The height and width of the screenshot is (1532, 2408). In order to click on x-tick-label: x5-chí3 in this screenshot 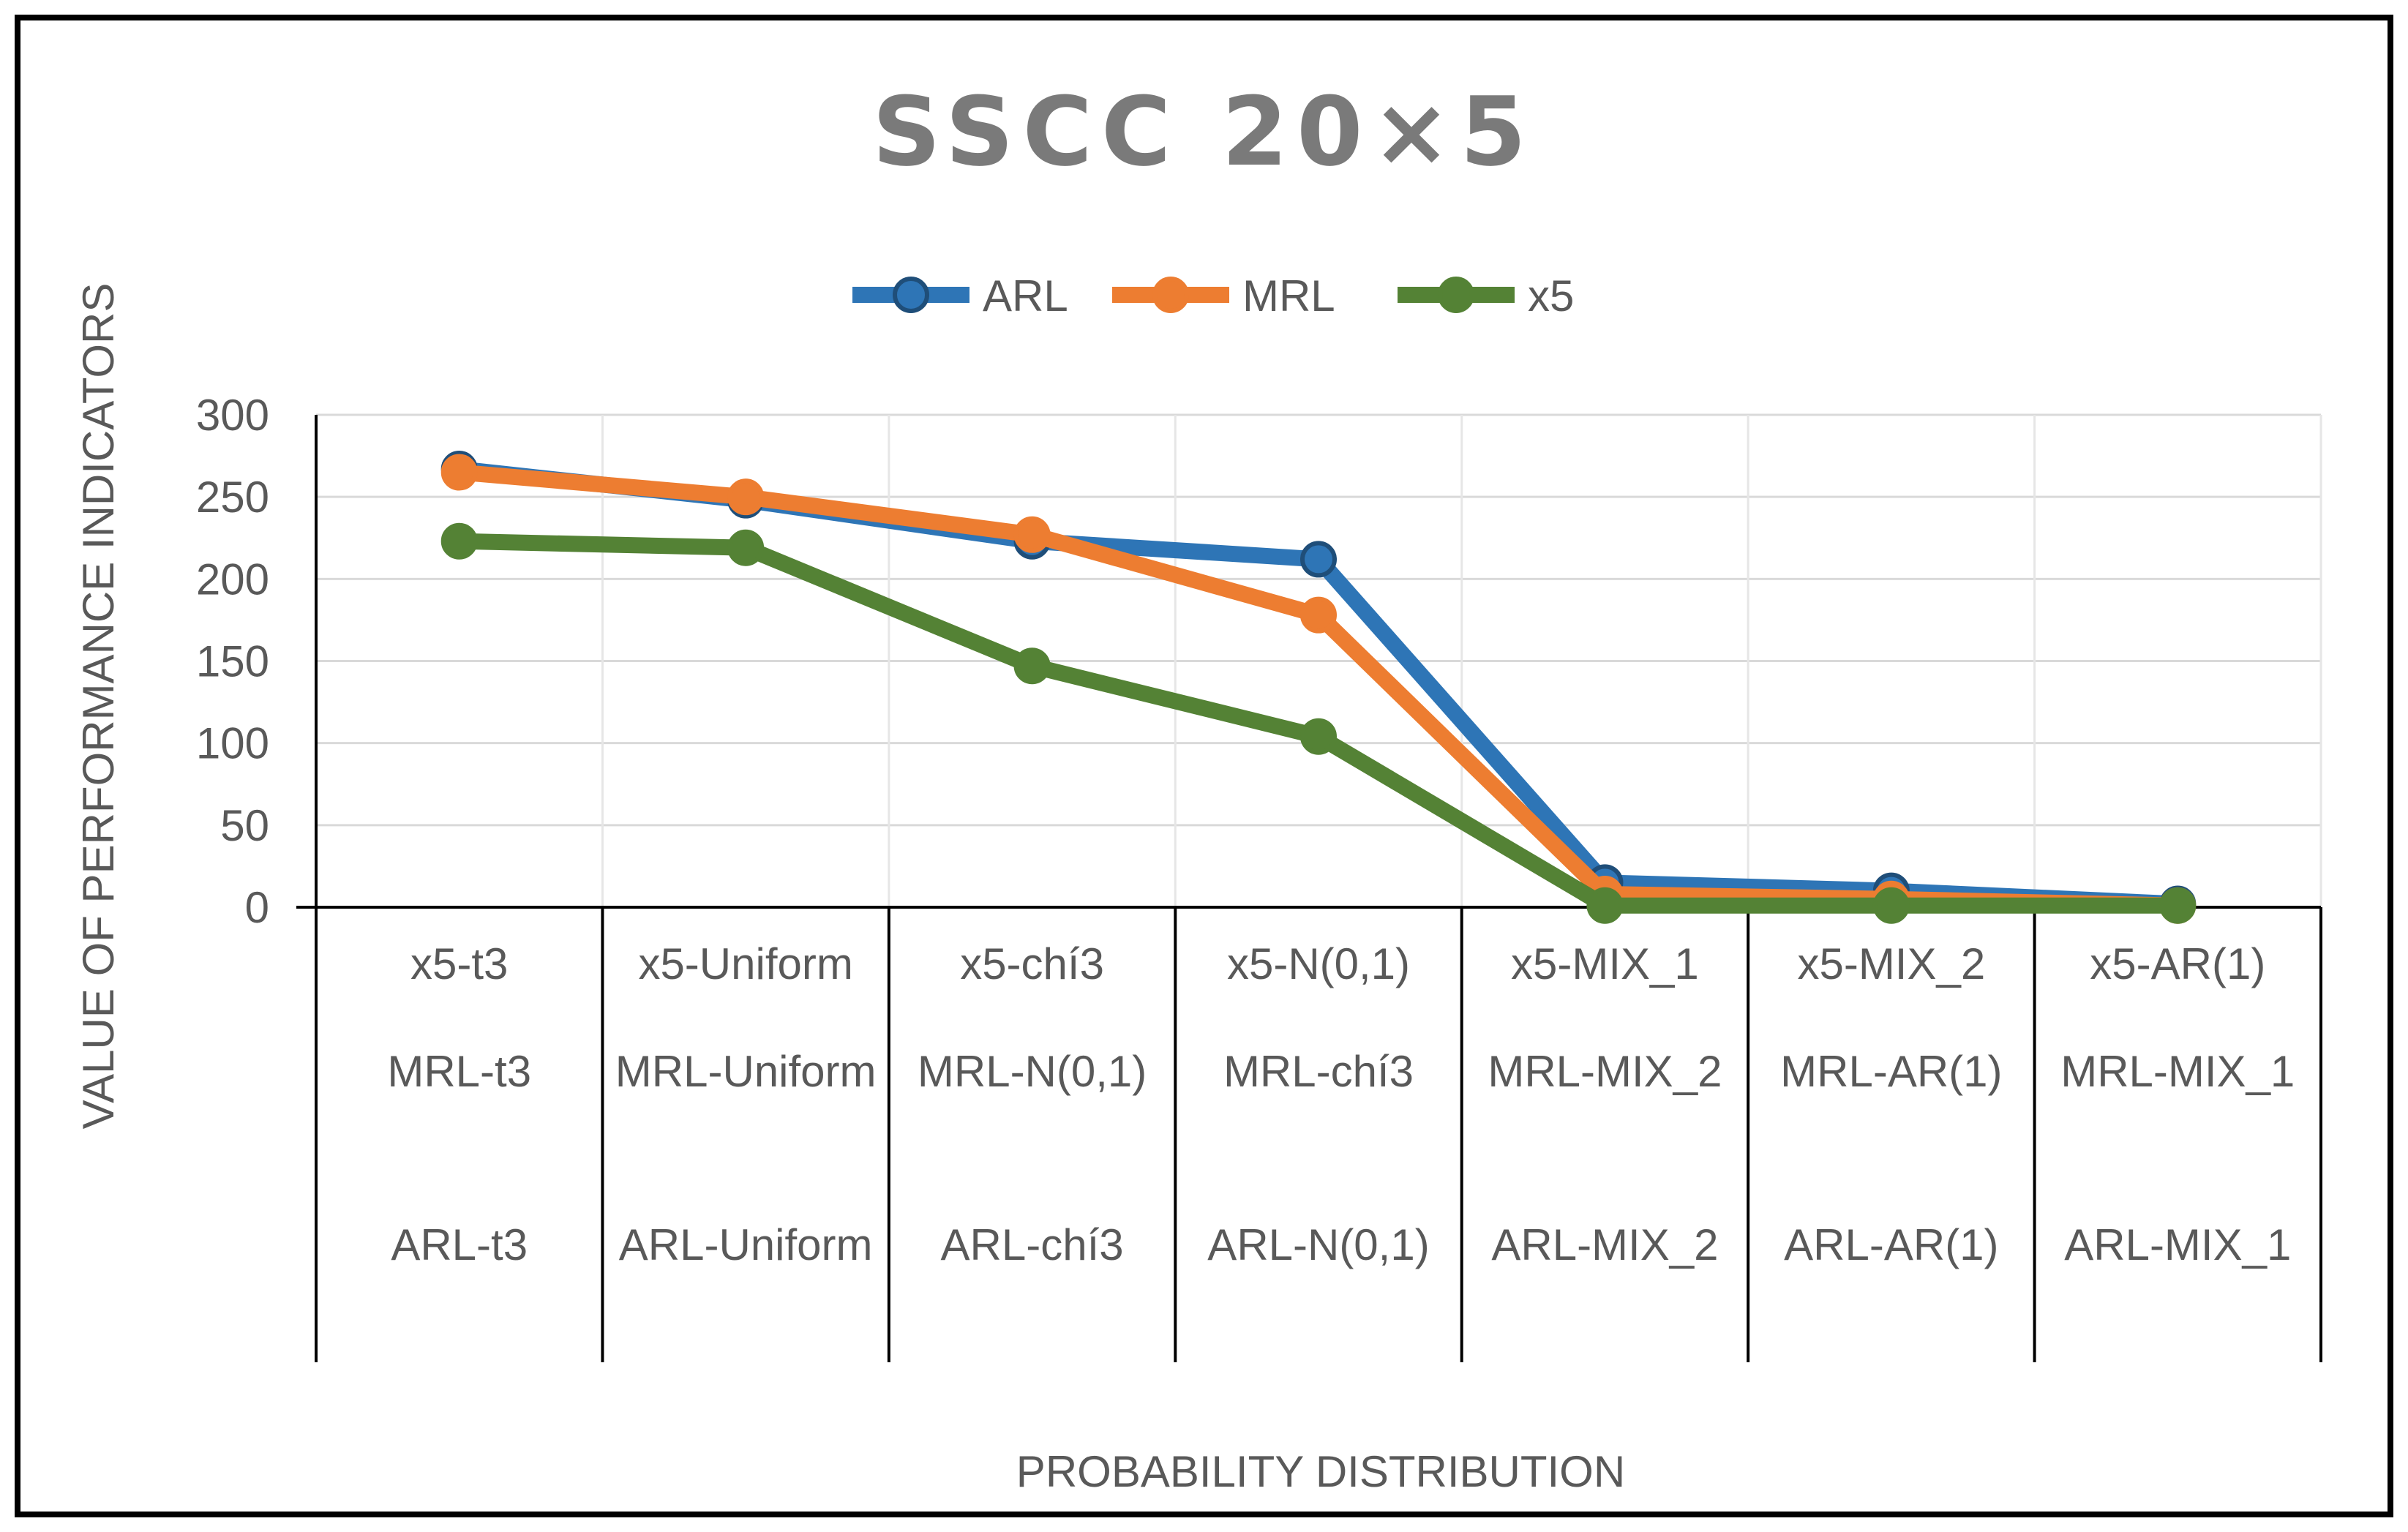, I will do `click(1032, 963)`.